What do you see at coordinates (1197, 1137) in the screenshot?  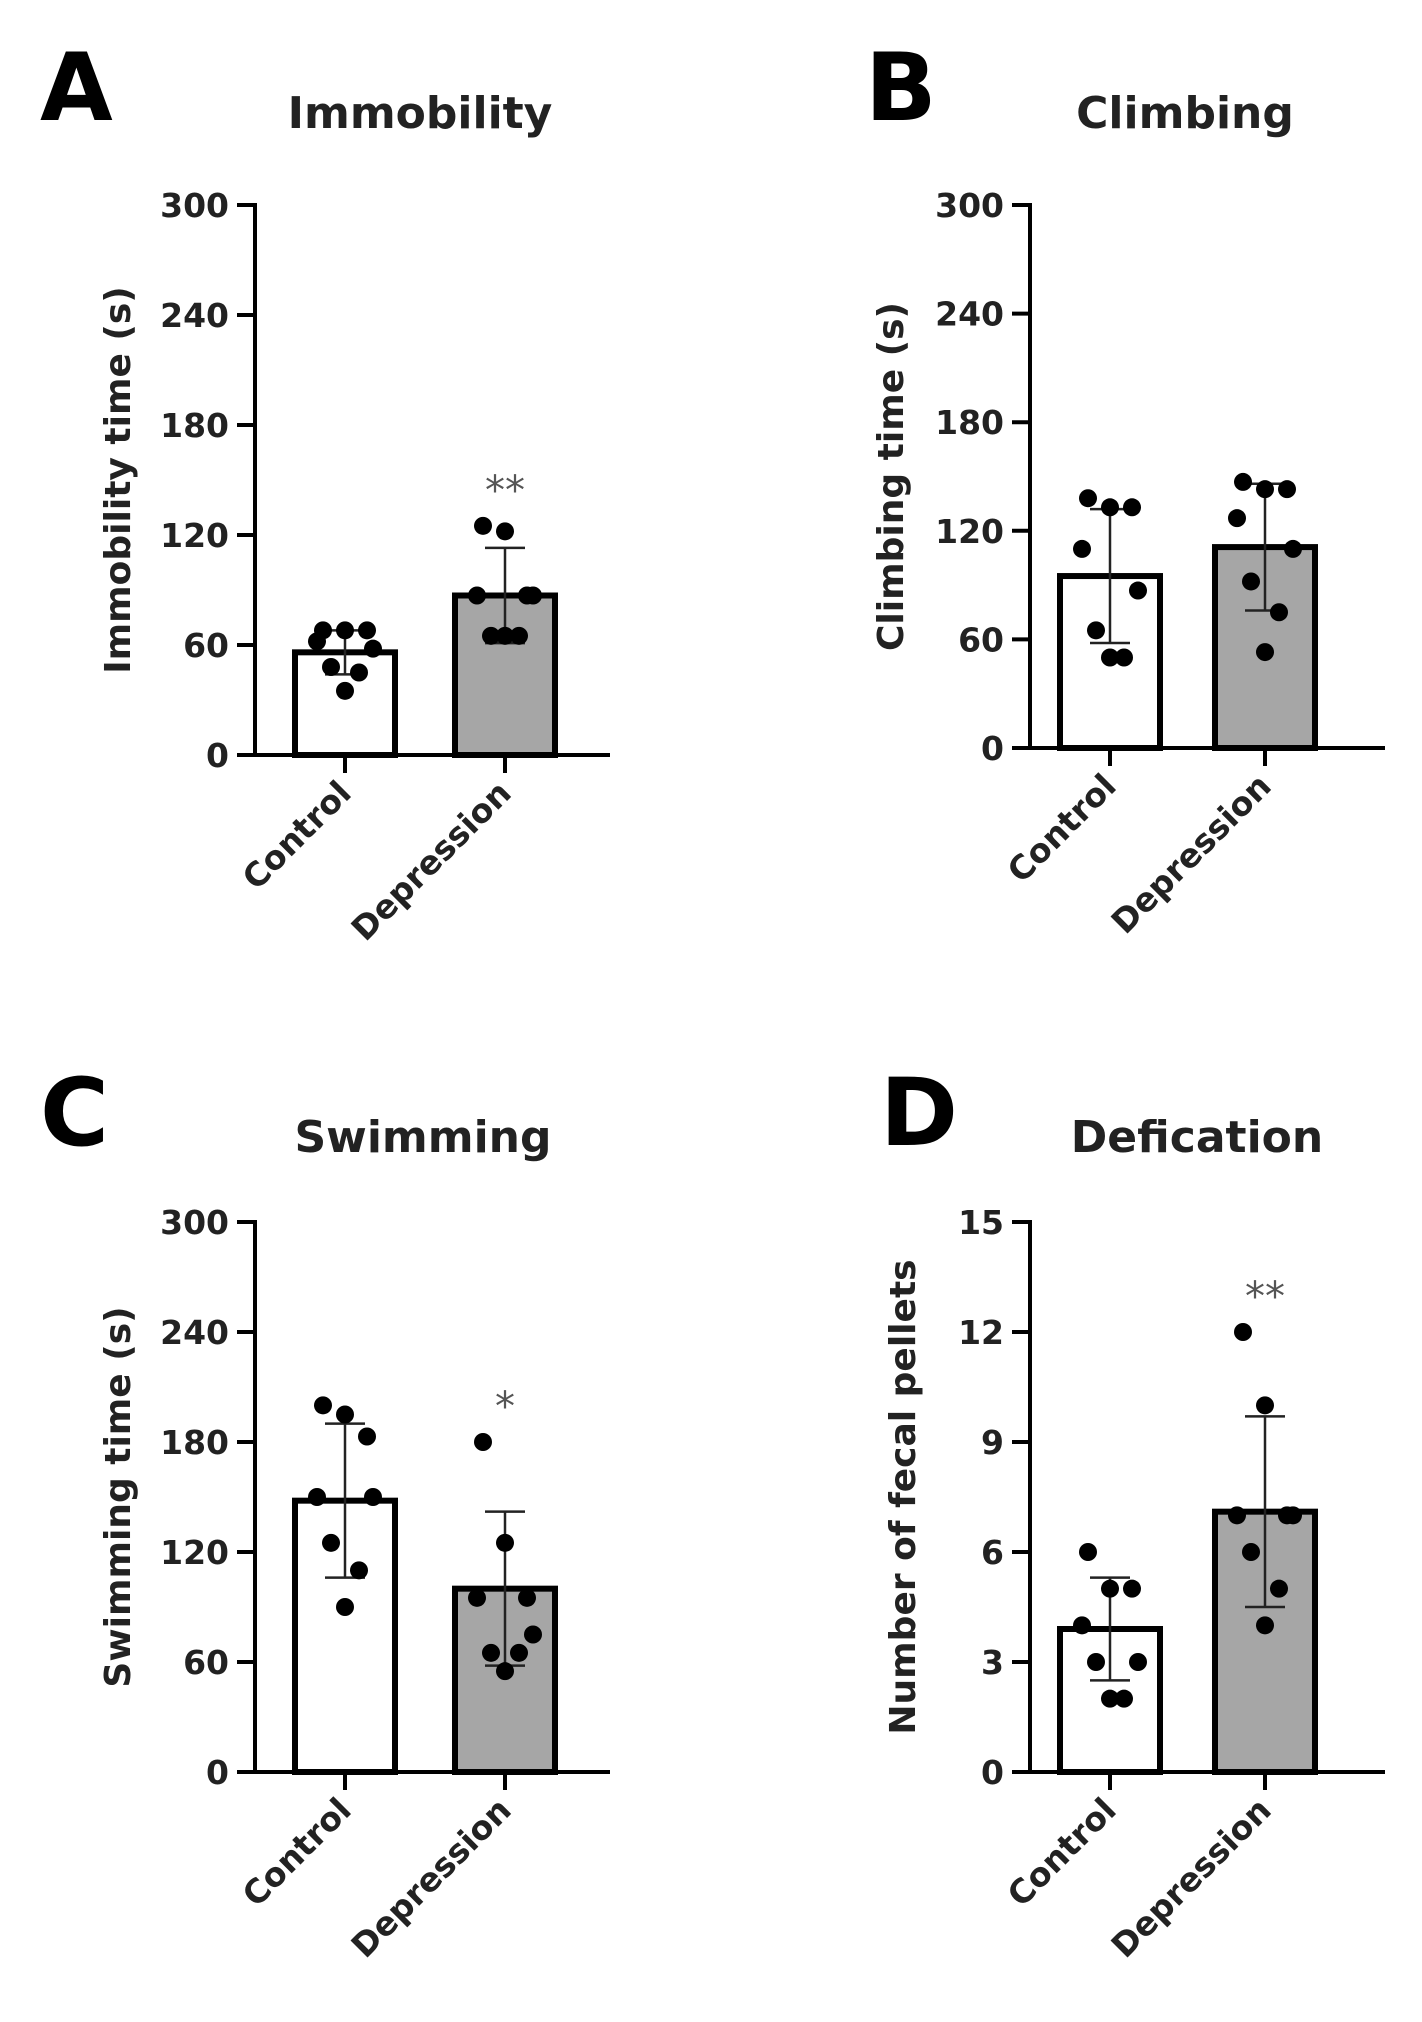 I see `panel-title: Defication` at bounding box center [1197, 1137].